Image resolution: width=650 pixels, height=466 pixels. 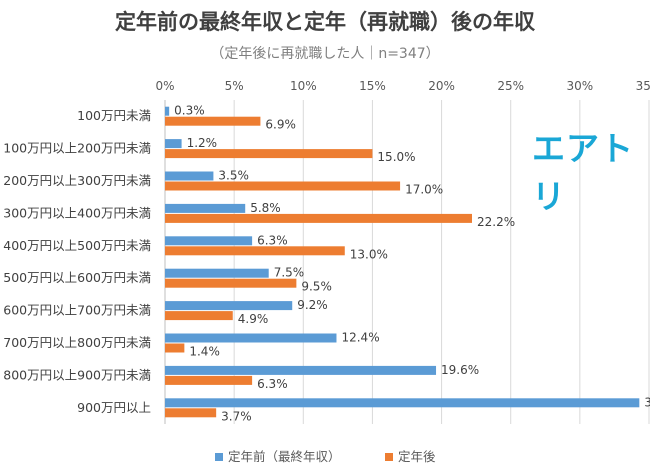 I want to click on category-label: 600万円以上700万円未満, so click(x=77, y=310).